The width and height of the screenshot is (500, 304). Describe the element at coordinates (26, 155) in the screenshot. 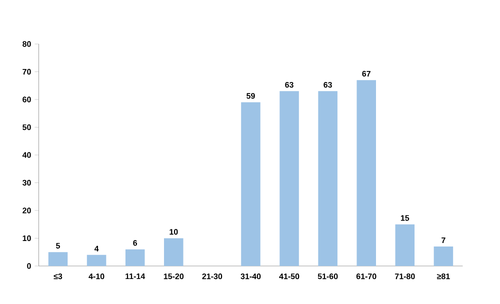

I see `y-tick-label: 40` at that location.